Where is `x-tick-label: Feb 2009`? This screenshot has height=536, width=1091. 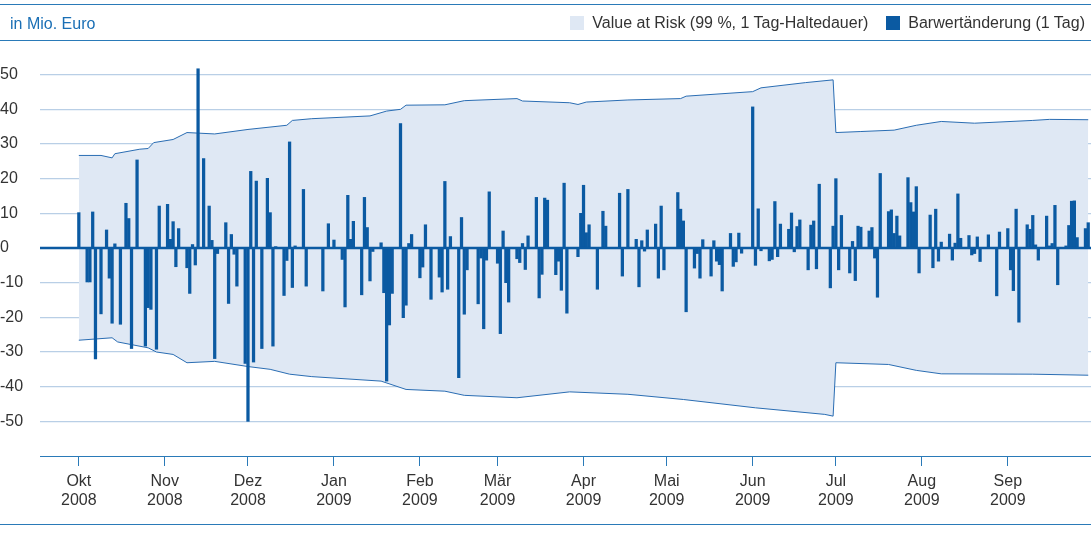
x-tick-label: Feb 2009 is located at coordinates (420, 490).